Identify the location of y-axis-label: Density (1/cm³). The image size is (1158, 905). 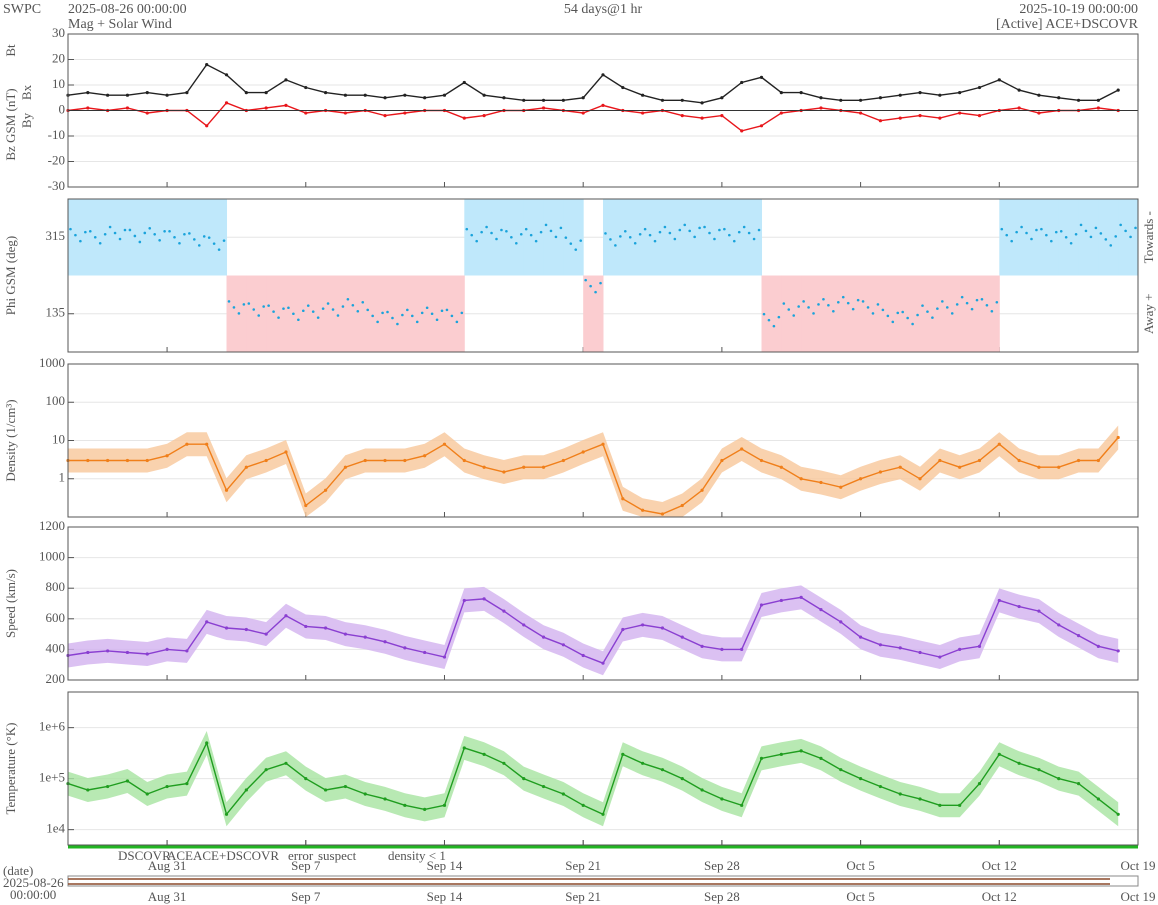
(10, 440).